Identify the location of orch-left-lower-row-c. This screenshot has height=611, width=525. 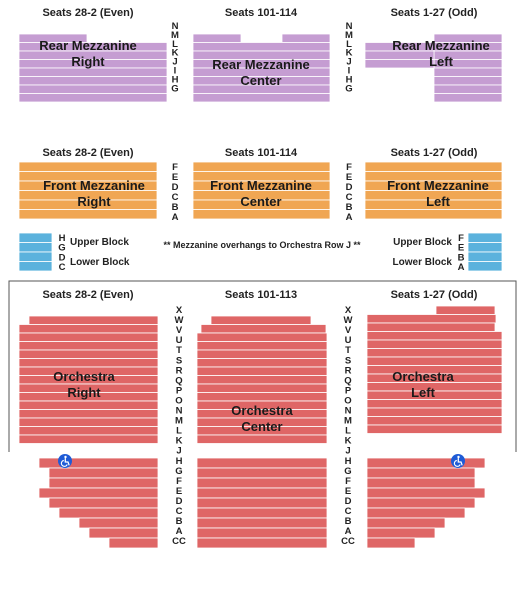
(416, 513).